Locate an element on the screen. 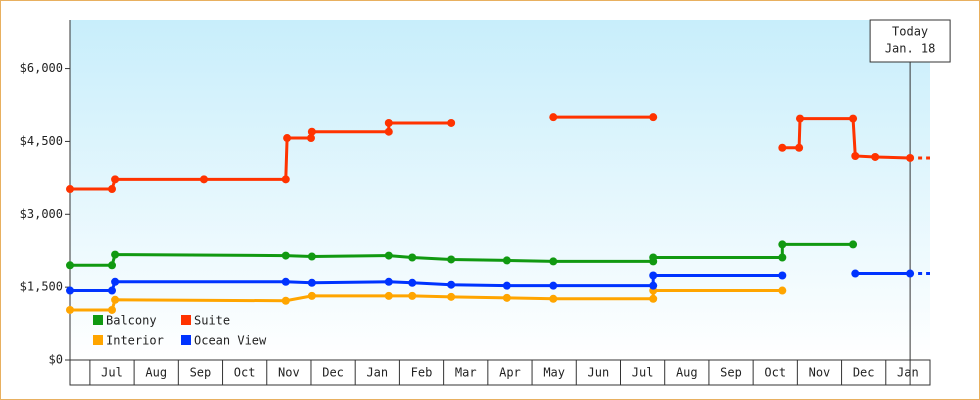 This screenshot has width=980, height=400. y-tick-label: $6,000 is located at coordinates (41, 68).